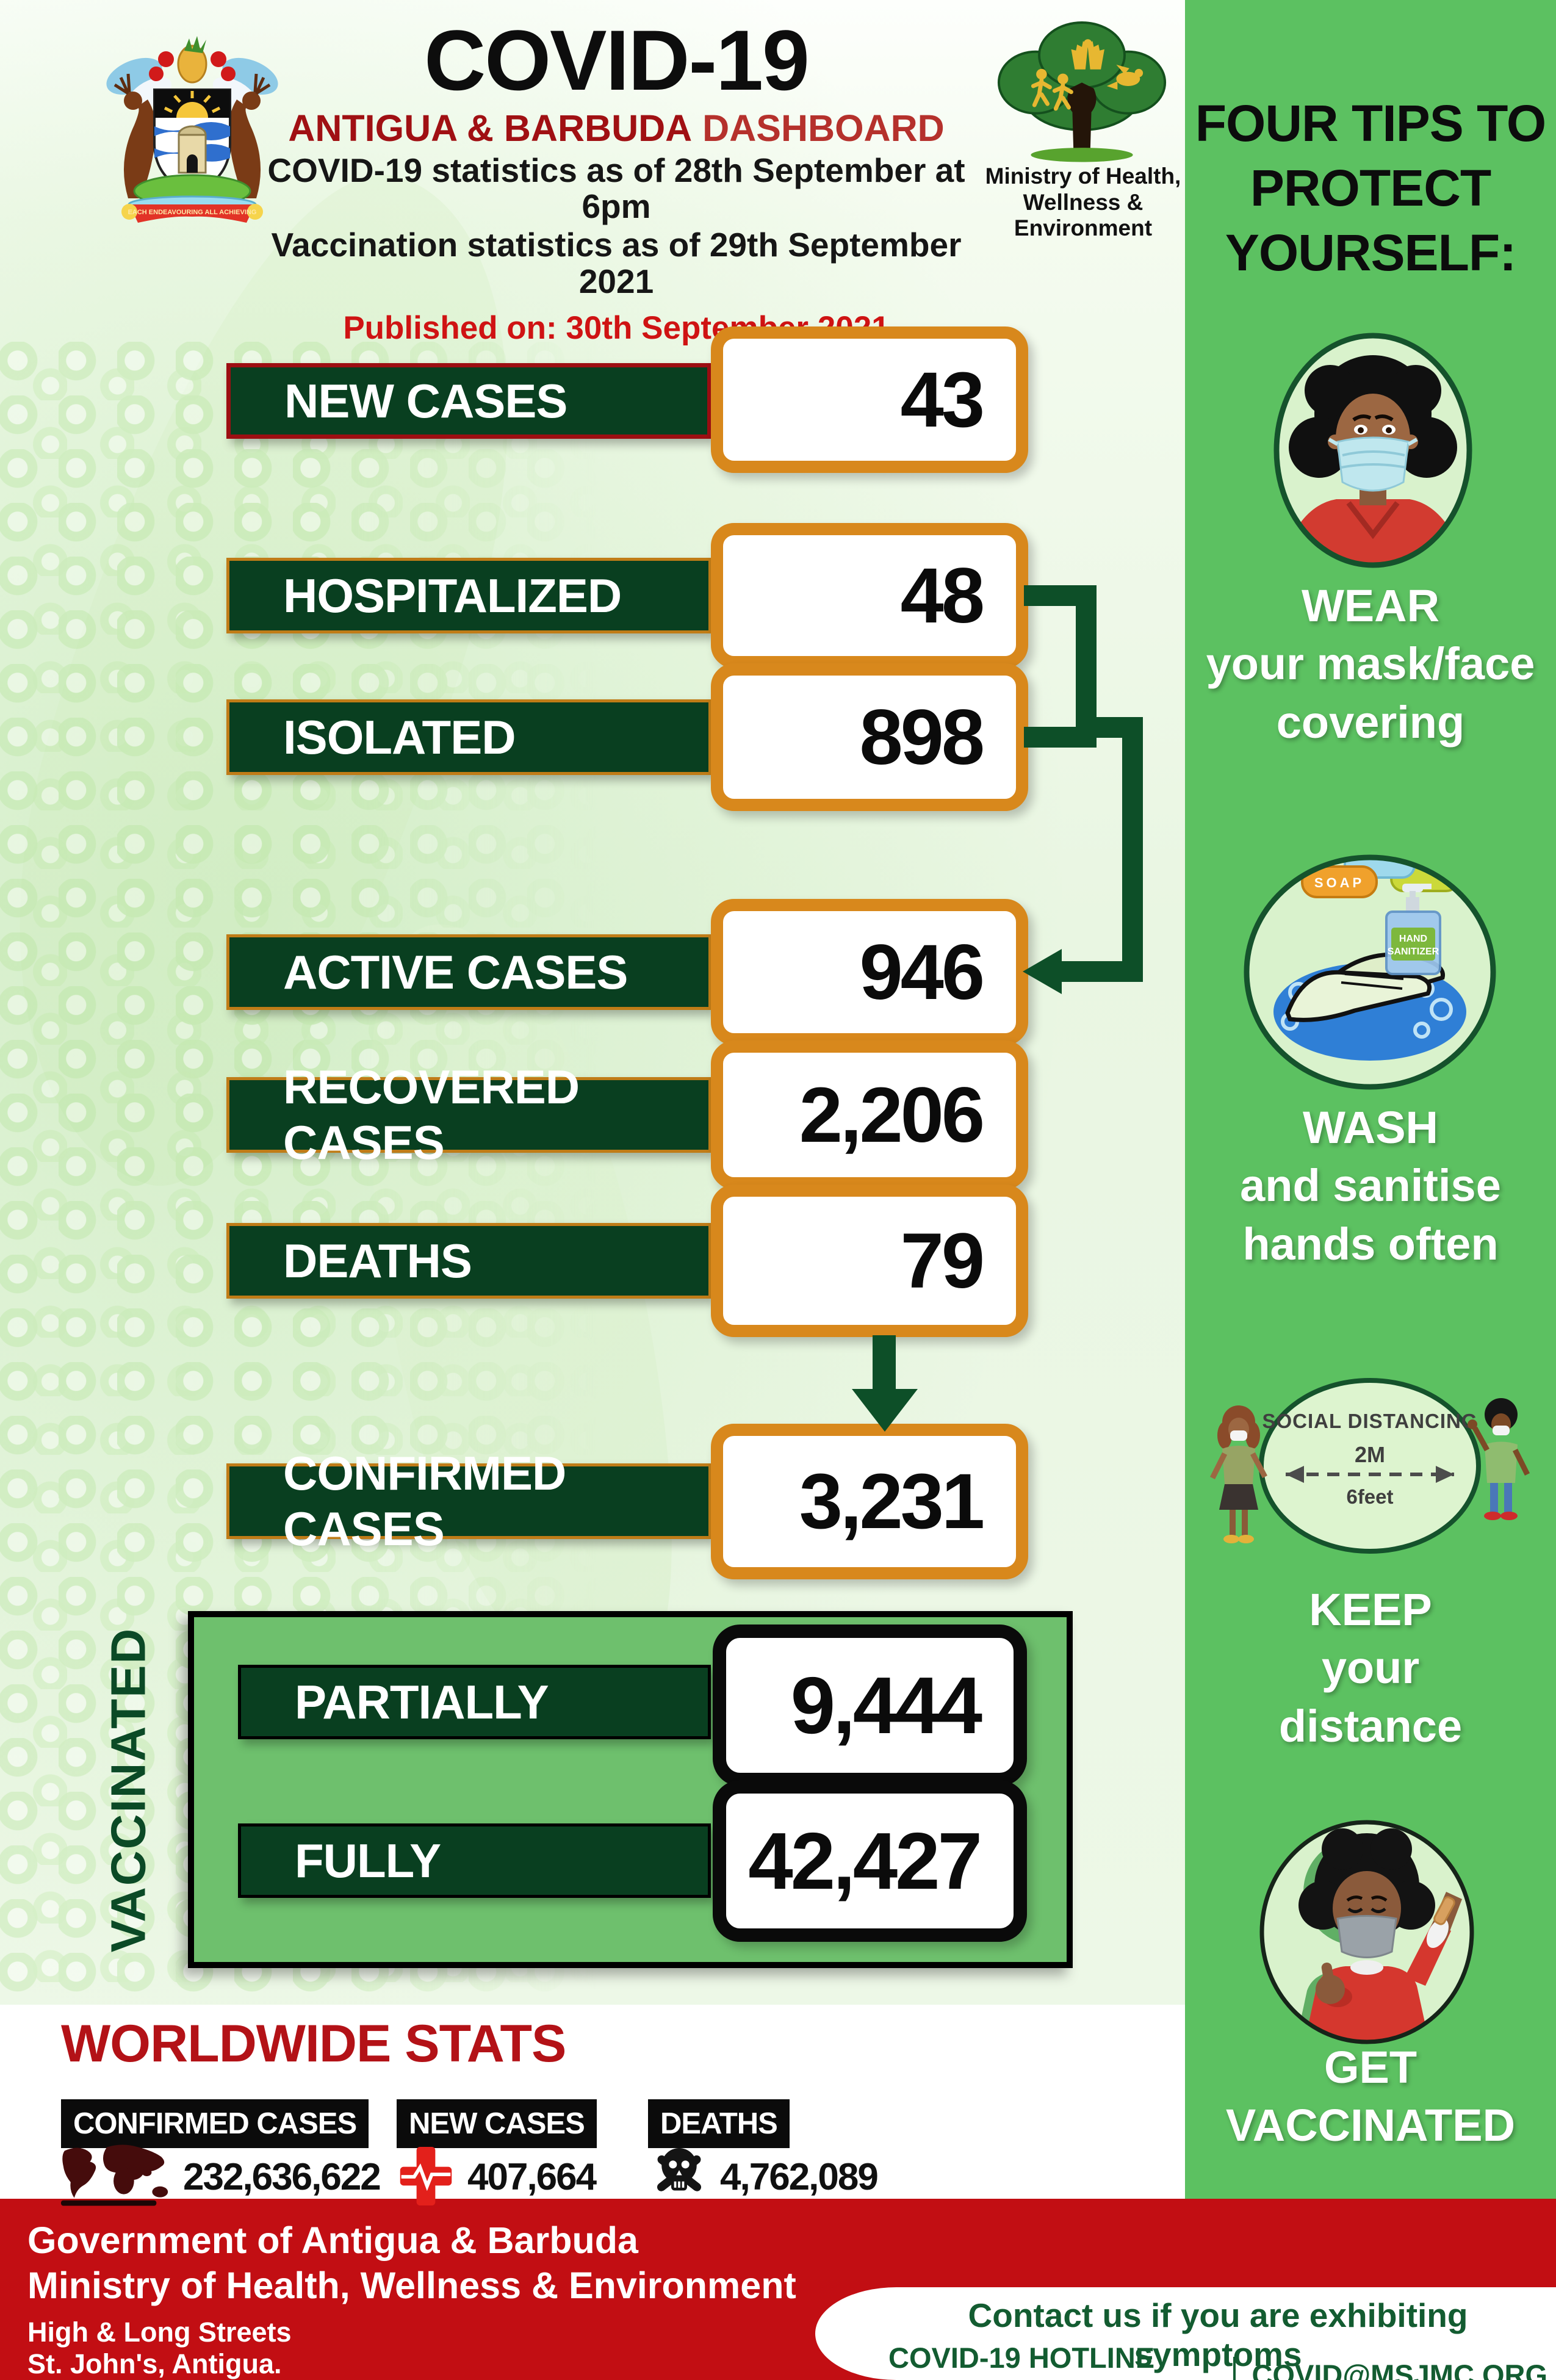  Describe the element at coordinates (468, 401) in the screenshot. I see `new-cases-label: NEW CASES` at that location.